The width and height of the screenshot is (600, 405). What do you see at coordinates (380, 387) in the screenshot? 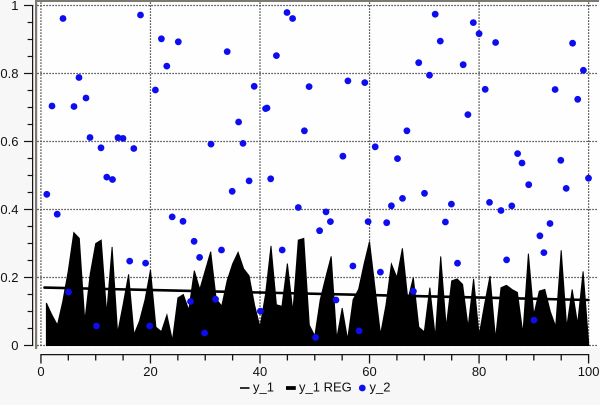
I see `svg-text: y_2` at bounding box center [380, 387].